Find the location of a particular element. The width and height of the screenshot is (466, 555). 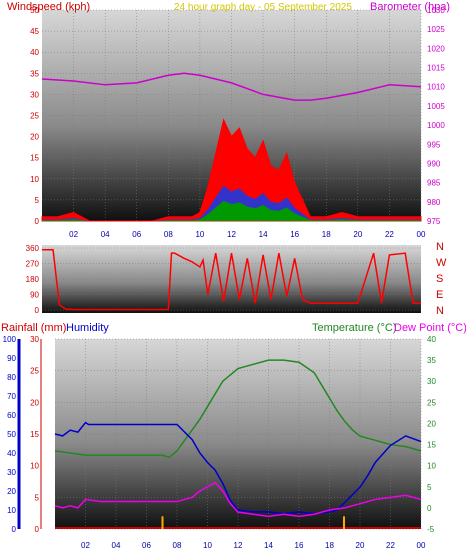

humidity-tick-label: 90 is located at coordinates (11, 358).